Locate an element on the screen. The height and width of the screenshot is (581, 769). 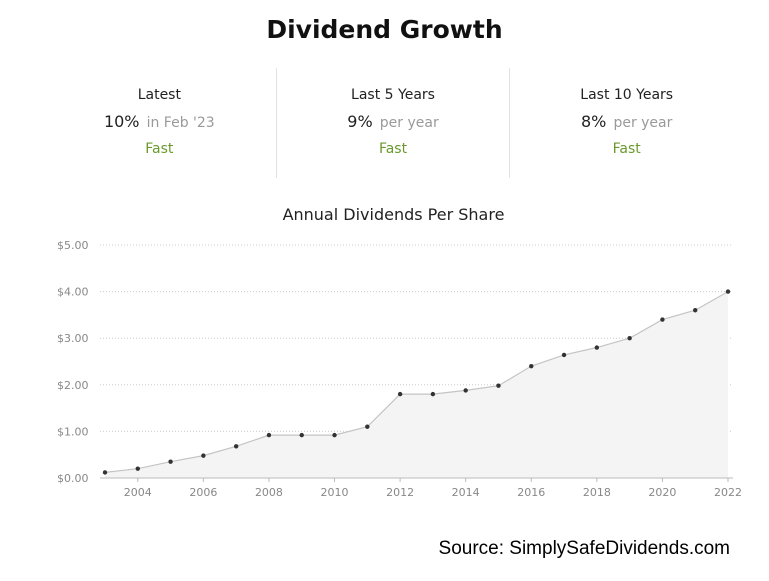
y-tick-label: $5.00 is located at coordinates (73, 245).